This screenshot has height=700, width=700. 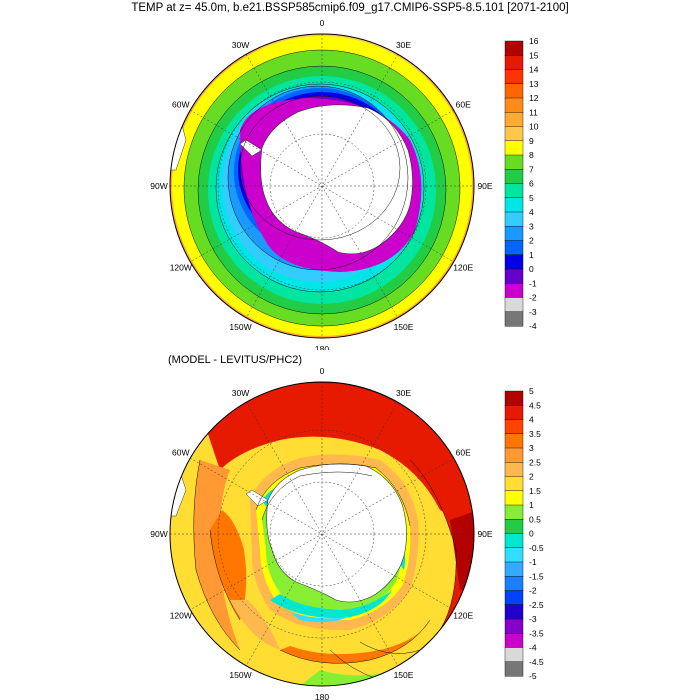 What do you see at coordinates (536, 633) in the screenshot?
I see `colorbar-tick-label: -3.5` at bounding box center [536, 633].